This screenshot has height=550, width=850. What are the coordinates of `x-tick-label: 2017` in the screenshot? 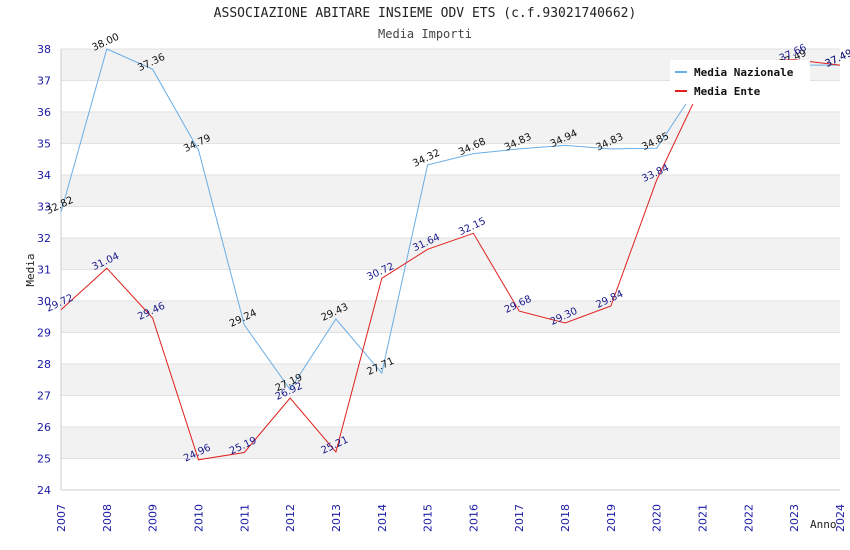 It's located at (519, 518).